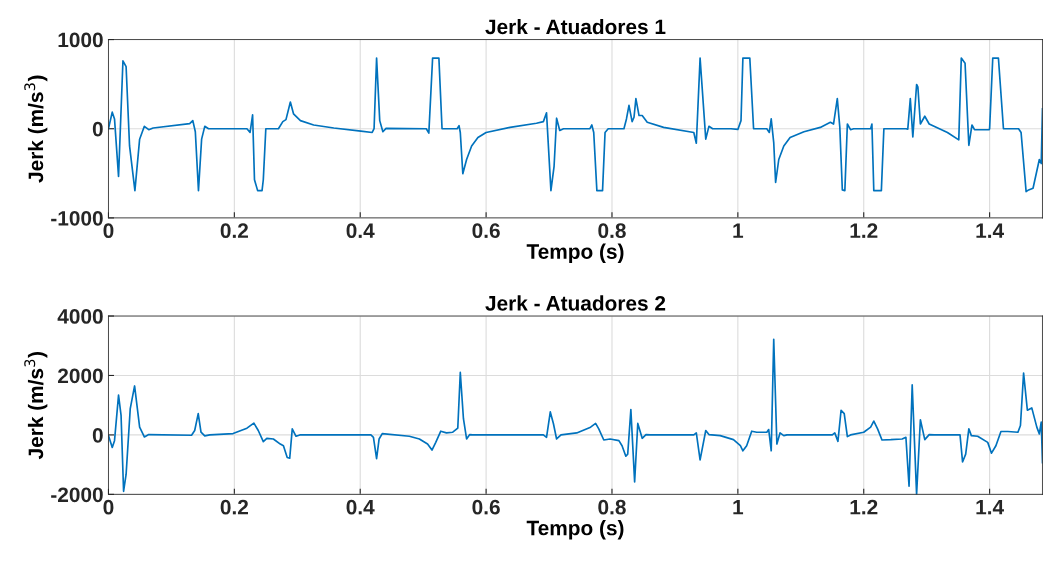  I want to click on chart-title: Jerk - Atuadores 1, so click(575, 26).